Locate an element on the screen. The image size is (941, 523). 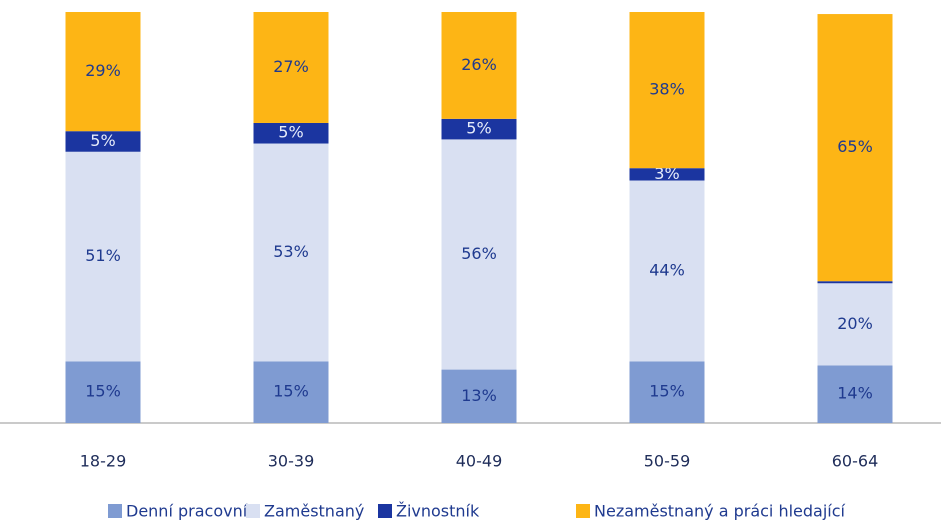
data-label: 38% is located at coordinates (667, 89).